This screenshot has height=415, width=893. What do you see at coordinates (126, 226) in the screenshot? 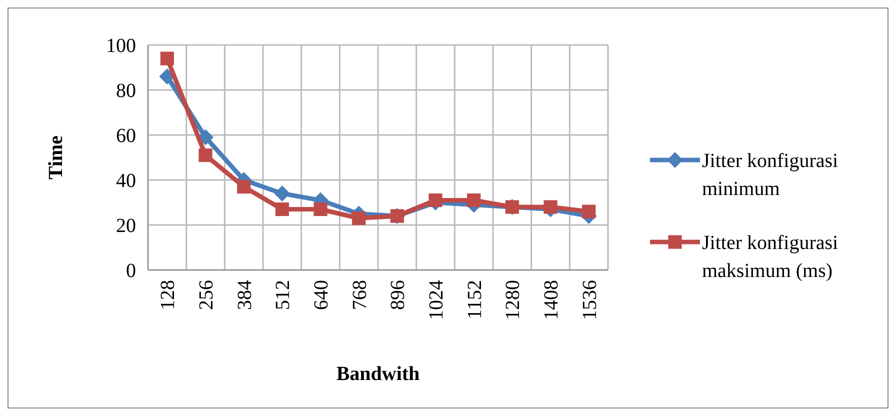
I see `y-tick-label: 20` at bounding box center [126, 226].